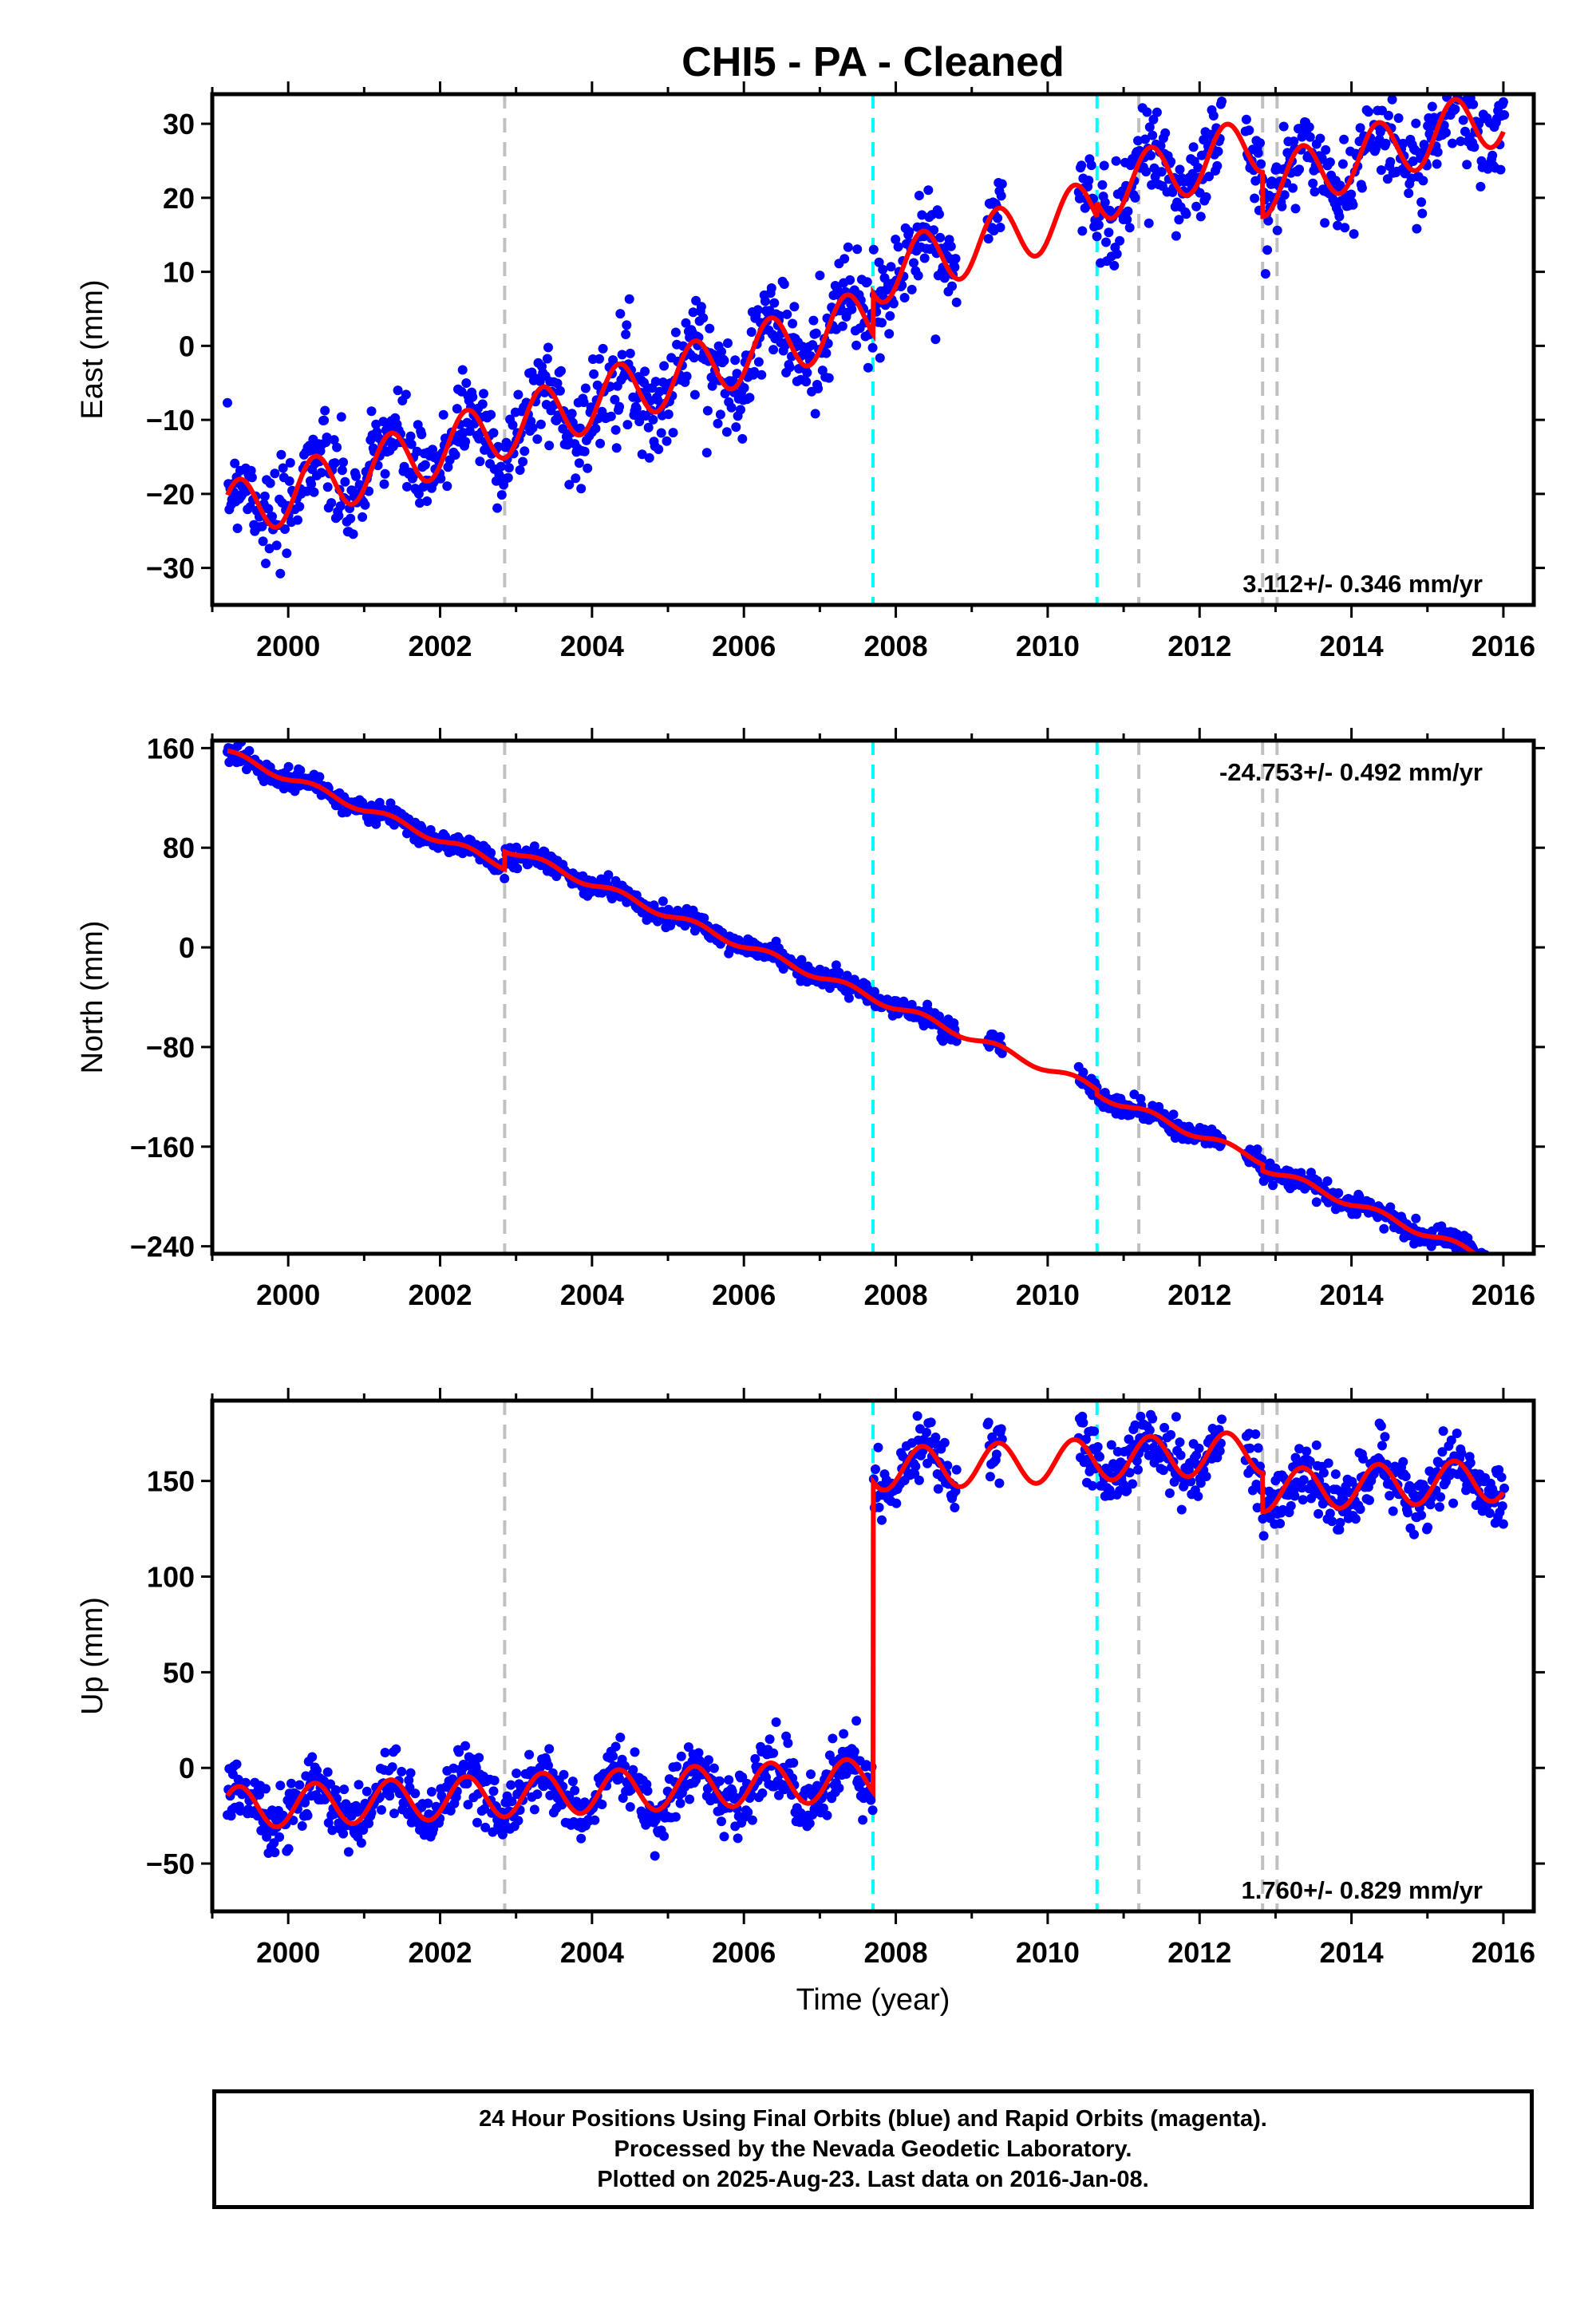 This screenshot has width=1596, height=2316. What do you see at coordinates (1503, 646) in the screenshot?
I see `x-tick-label: 2016` at bounding box center [1503, 646].